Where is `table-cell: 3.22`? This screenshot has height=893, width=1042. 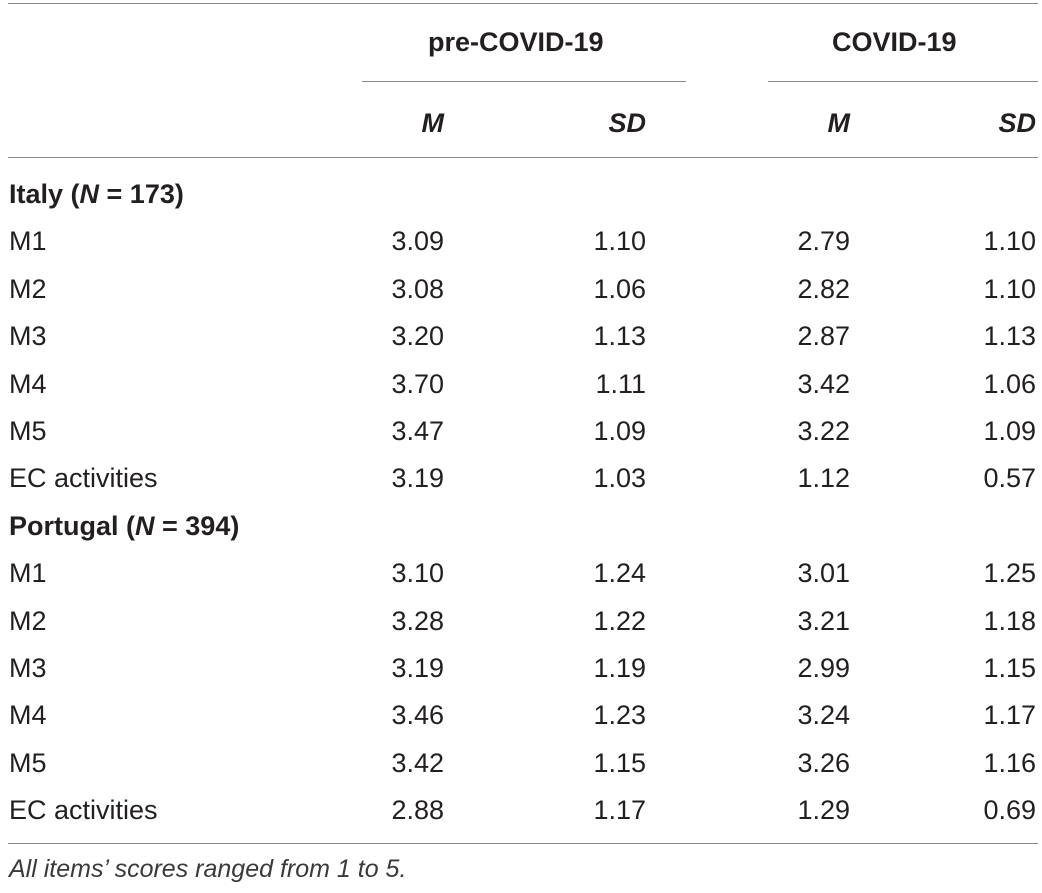 table-cell: 3.22 is located at coordinates (823, 431).